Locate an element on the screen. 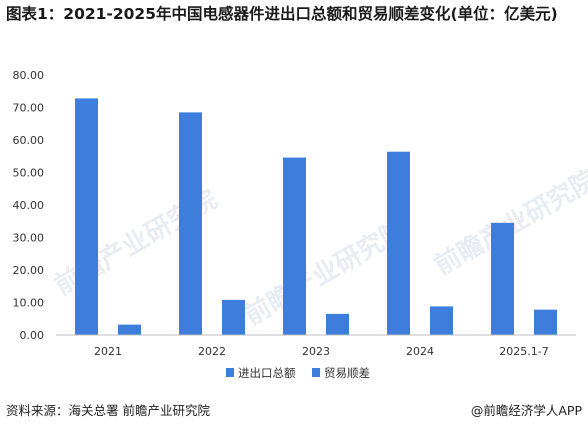  legend: 进出口总额 贸易顺差 is located at coordinates (298, 373).